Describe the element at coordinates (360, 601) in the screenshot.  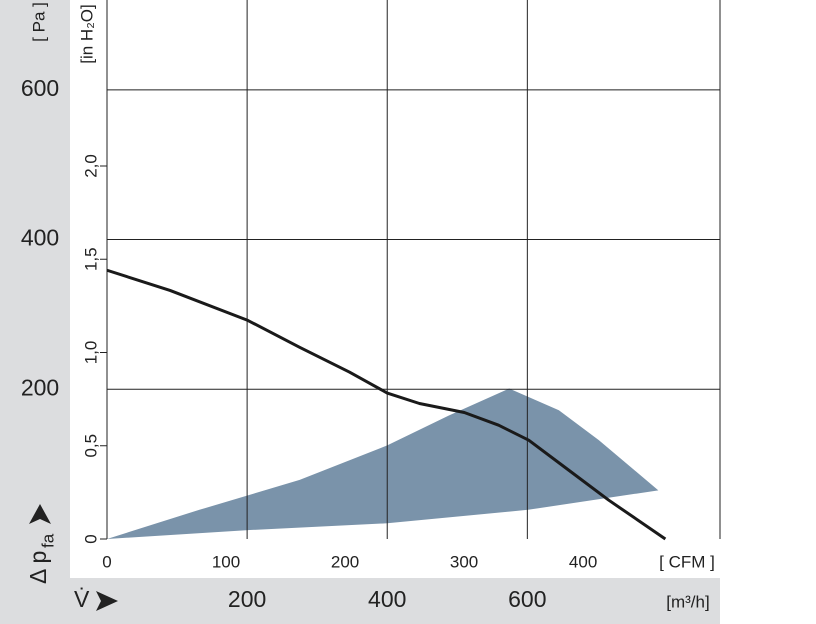
I see `bottom-band` at that location.